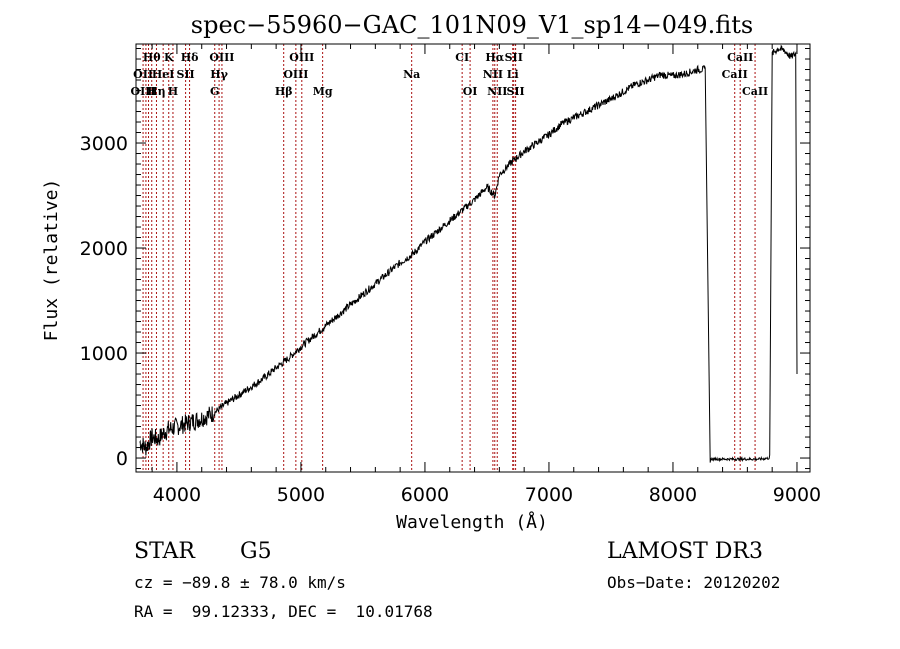  I want to click on y-tick-label: 3000, so click(104, 144).